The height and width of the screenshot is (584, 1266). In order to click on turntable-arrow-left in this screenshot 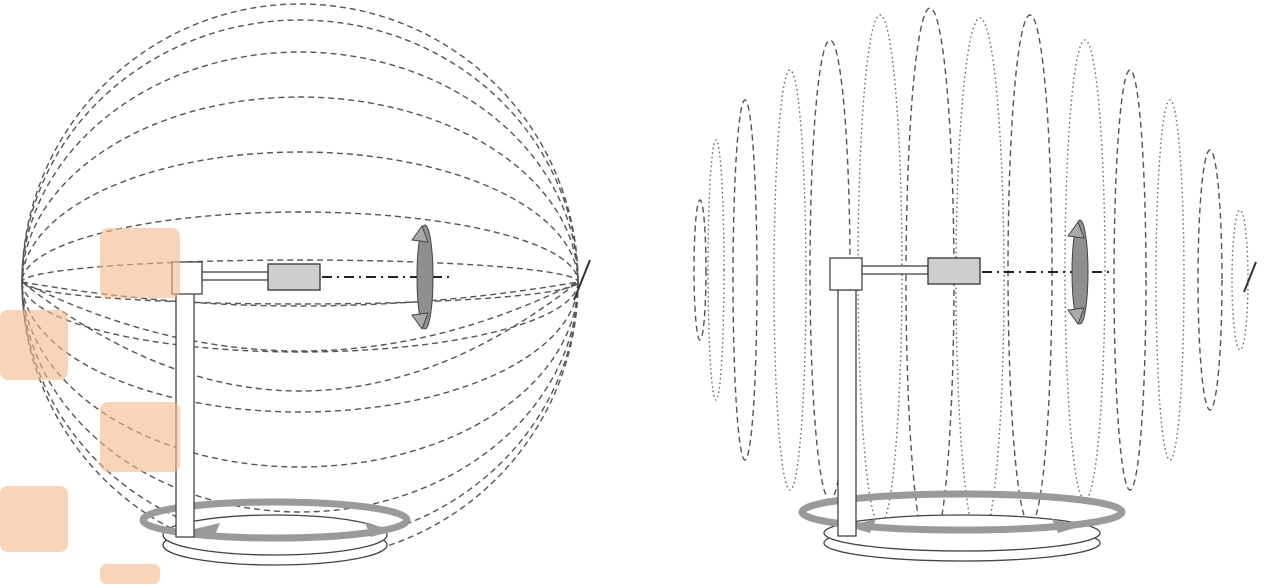, I will do `click(205, 530)`.